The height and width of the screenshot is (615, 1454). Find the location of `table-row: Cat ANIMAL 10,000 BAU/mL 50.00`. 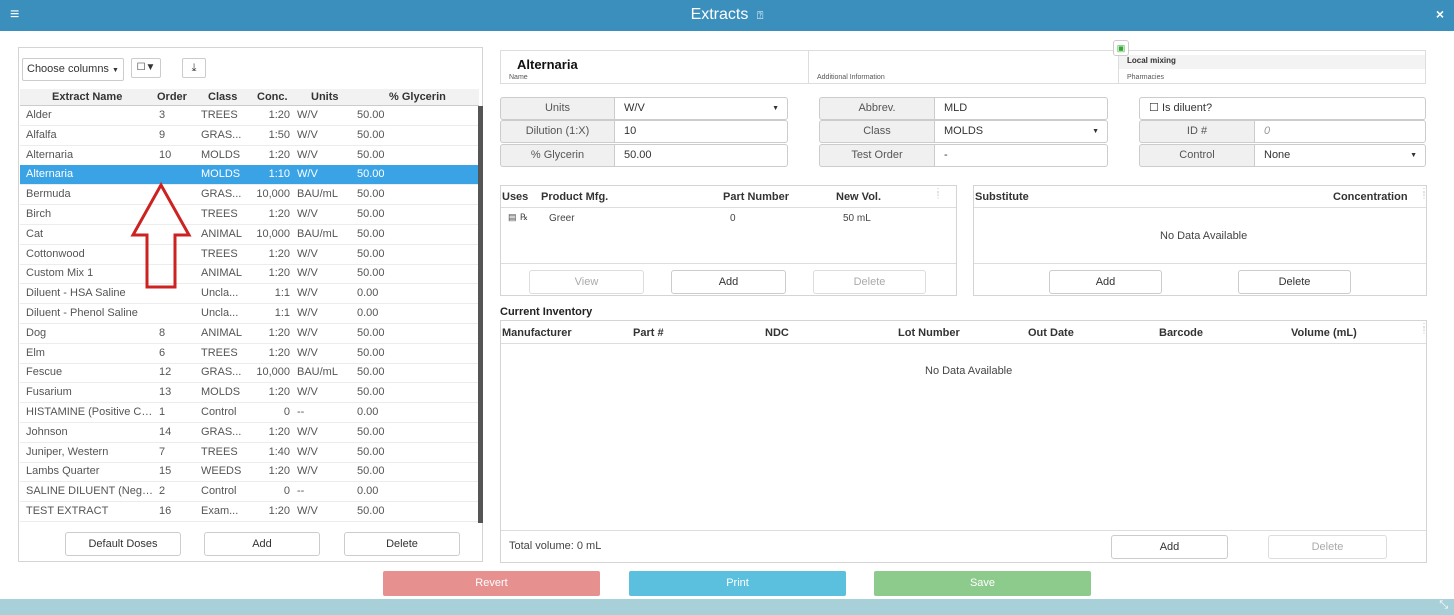

table-row: Cat ANIMAL 10,000 BAU/mL 50.00 is located at coordinates (249, 235).